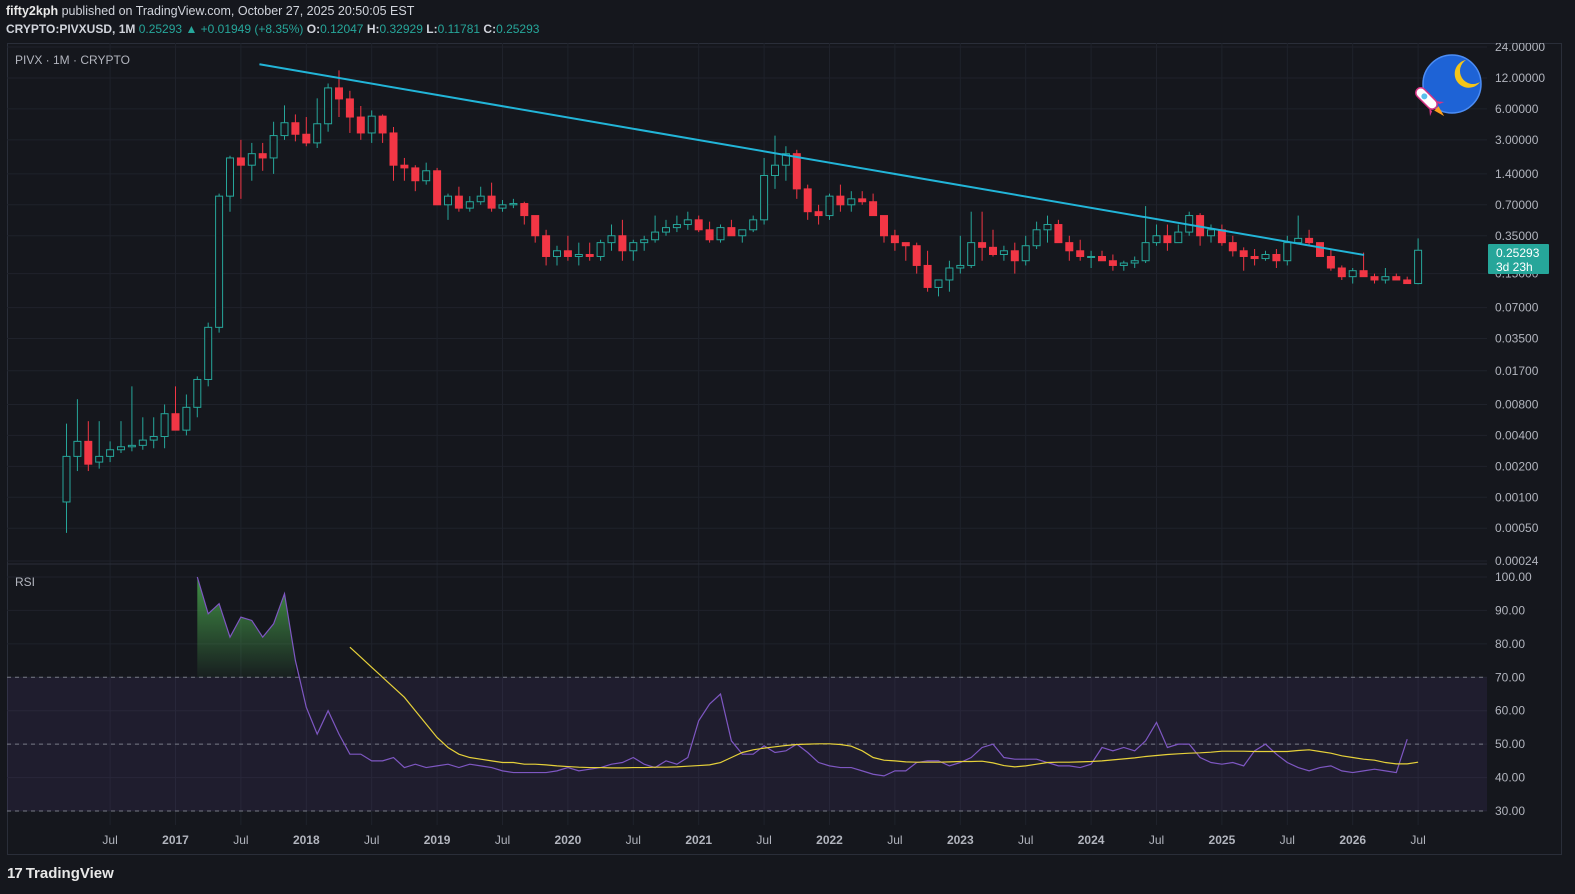  Describe the element at coordinates (829, 840) in the screenshot. I see `time-tick-label: 2022` at that location.